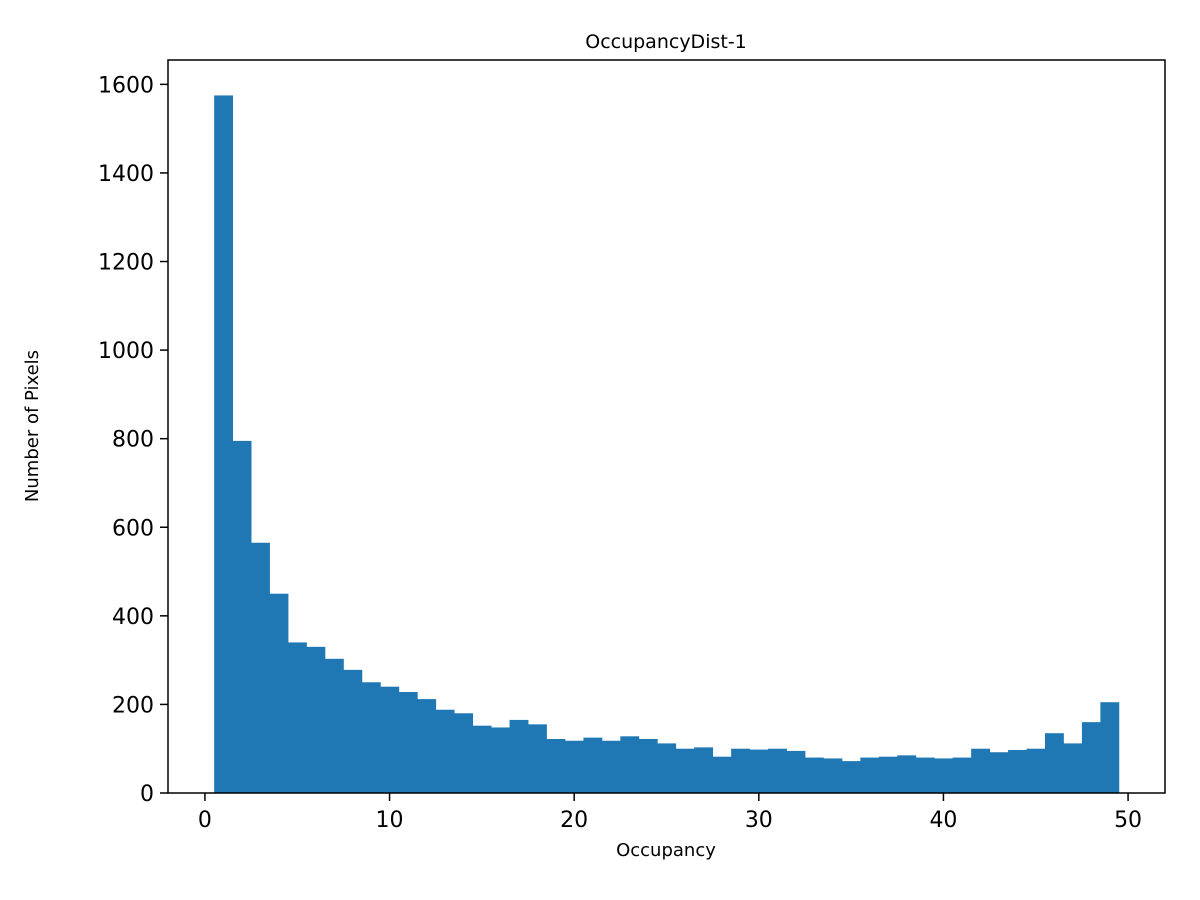 The height and width of the screenshot is (900, 1200). Describe the element at coordinates (133, 528) in the screenshot. I see `y-tick-label: 600` at that location.